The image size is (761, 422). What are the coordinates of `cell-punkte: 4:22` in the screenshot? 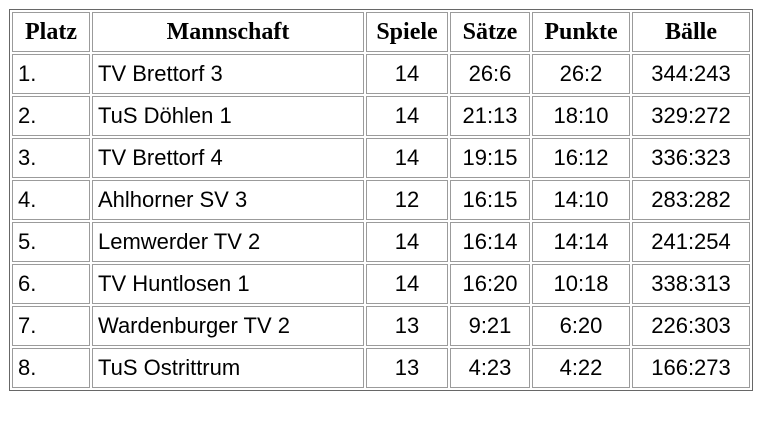 It's located at (581, 368).